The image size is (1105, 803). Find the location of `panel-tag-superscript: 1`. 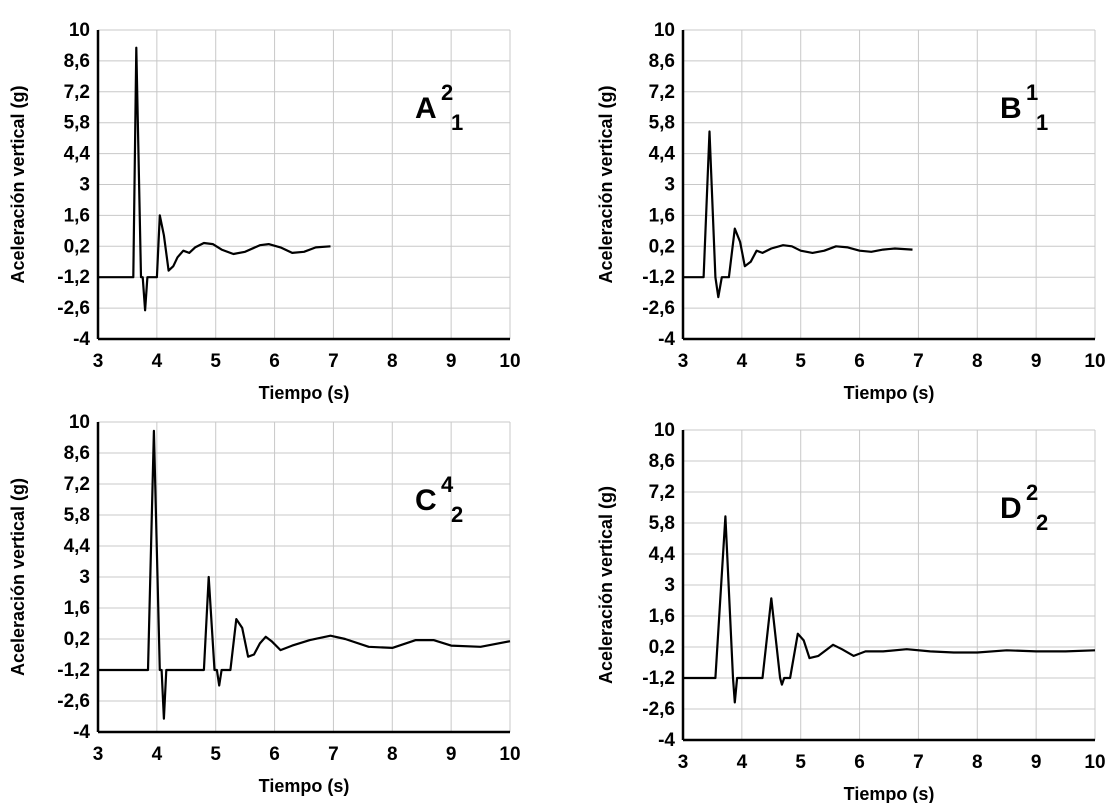

panel-tag-superscript: 1 is located at coordinates (1032, 92).